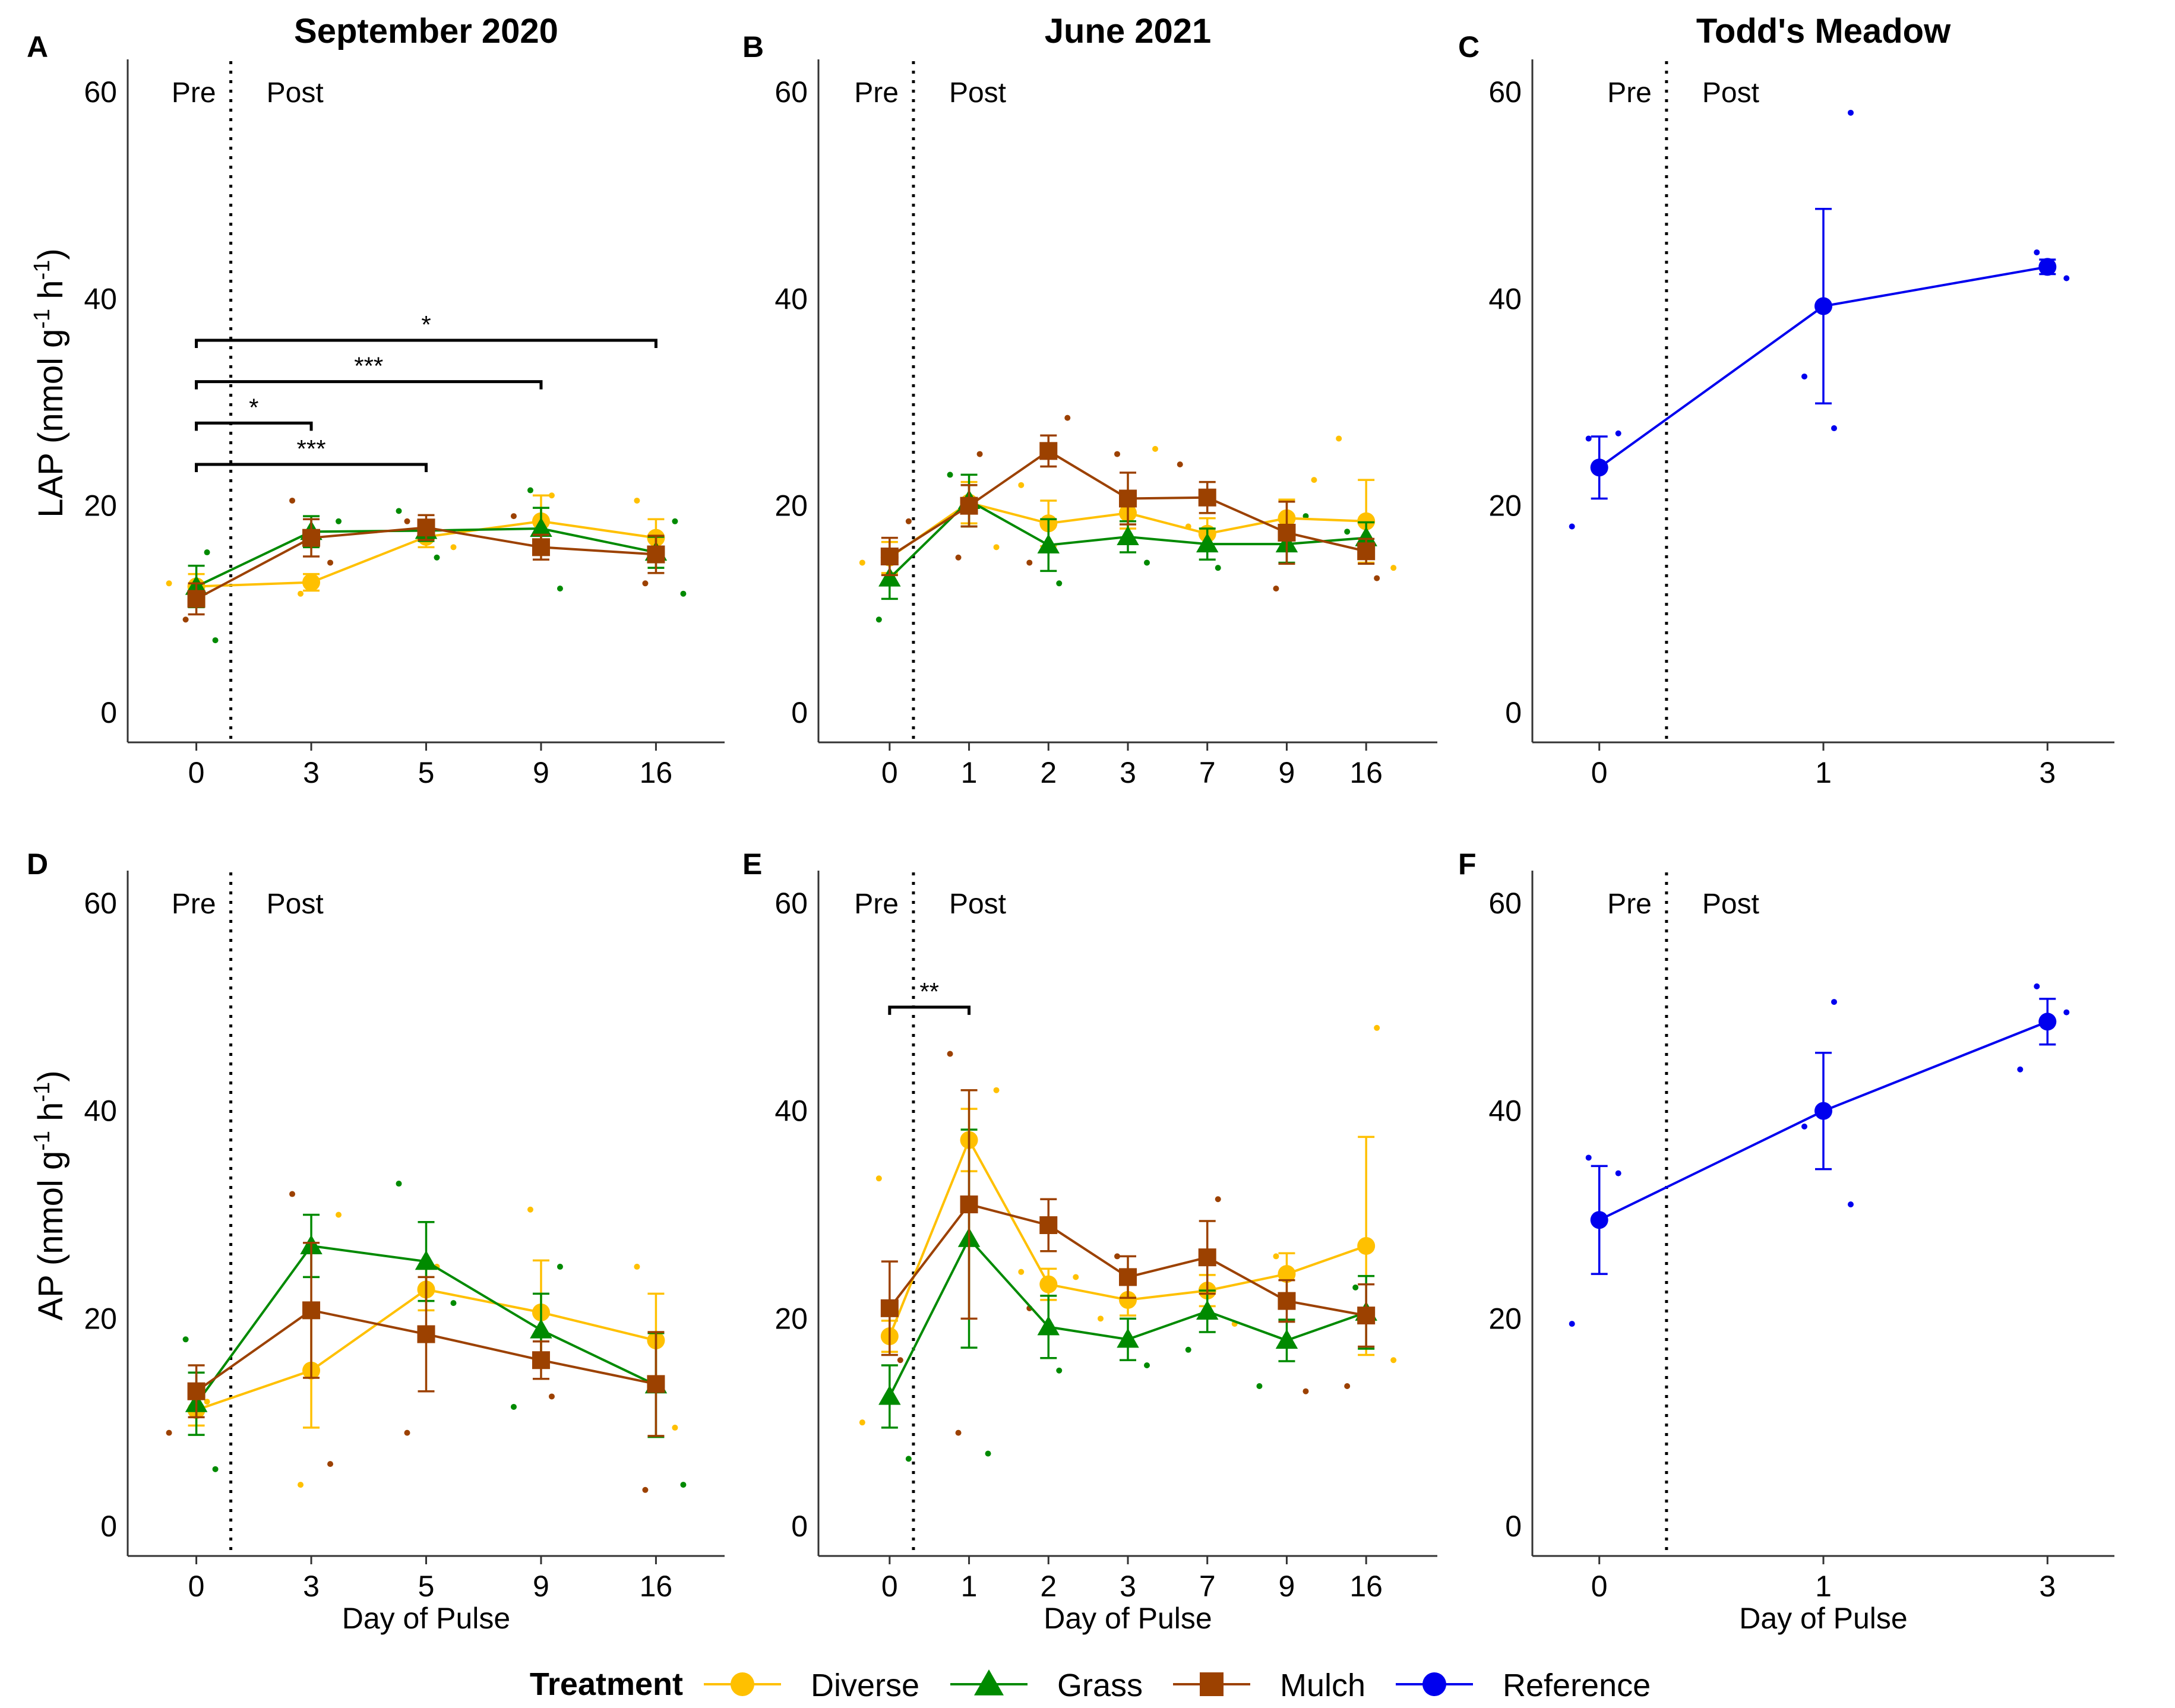 The width and height of the screenshot is (2175, 1708). Describe the element at coordinates (753, 47) in the screenshot. I see `panel-letter: B` at that location.